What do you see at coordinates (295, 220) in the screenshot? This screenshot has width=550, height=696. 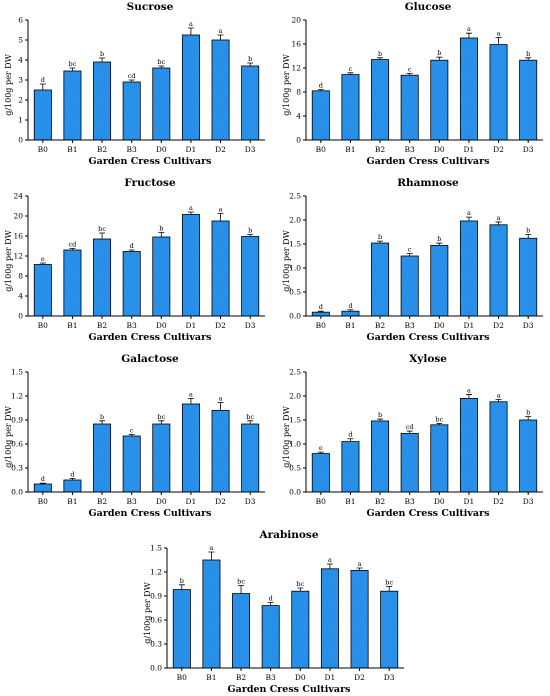 I see `y-tick-label: 2.0` at bounding box center [295, 220].